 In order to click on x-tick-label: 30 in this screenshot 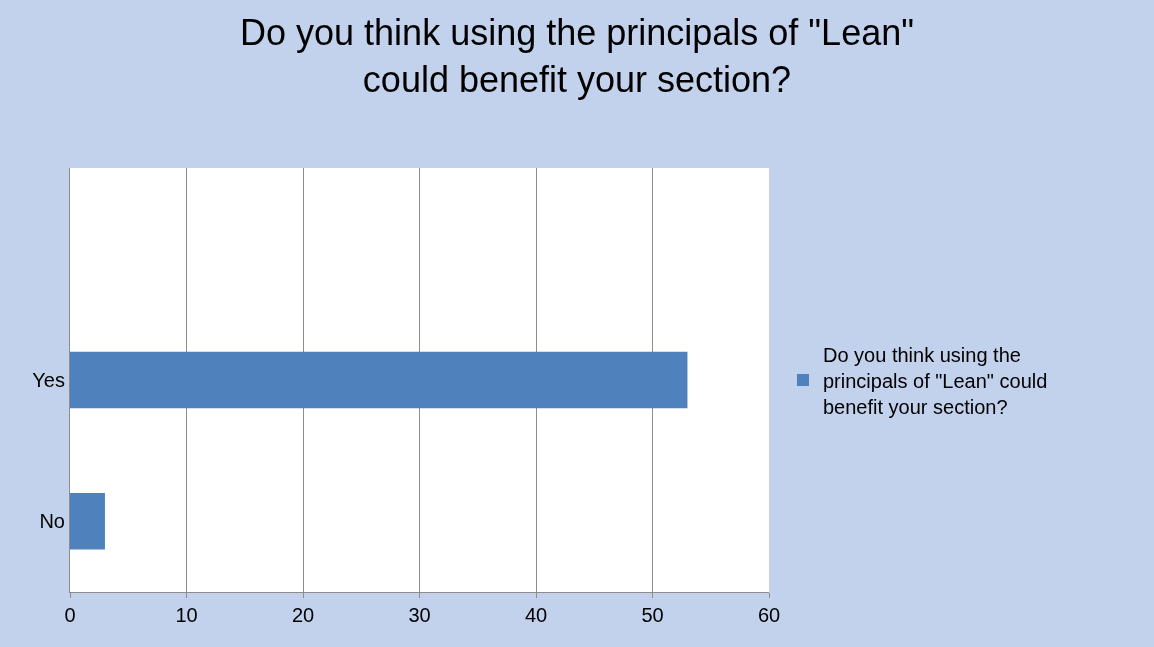, I will do `click(419, 615)`.